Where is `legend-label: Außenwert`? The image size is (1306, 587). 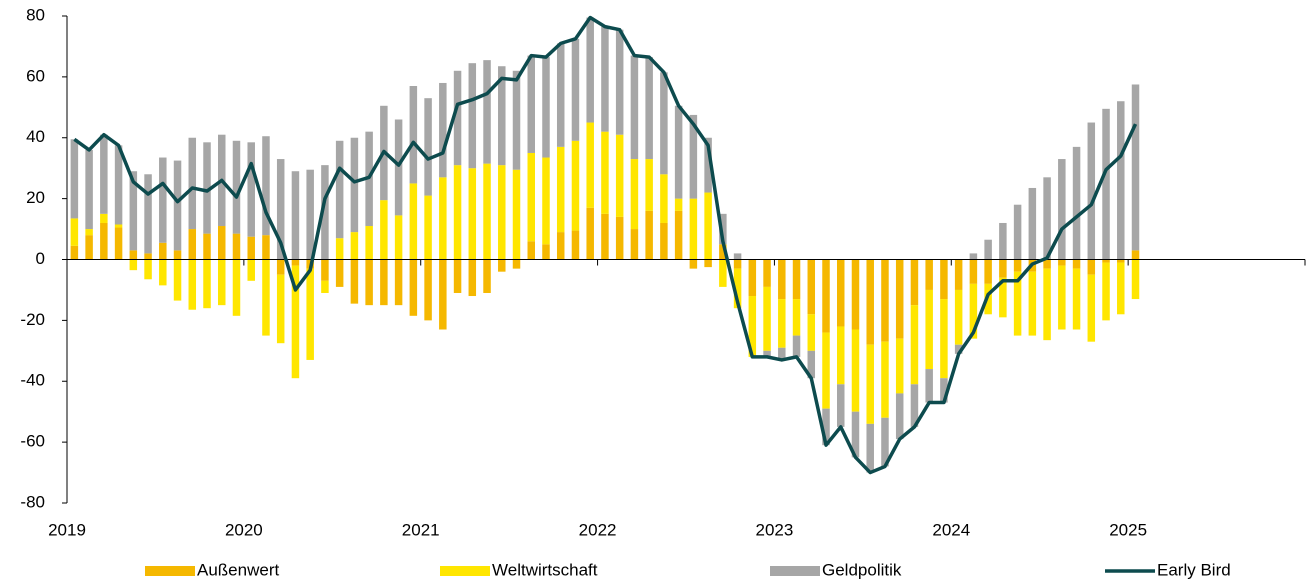
legend-label: Außenwert is located at coordinates (238, 569).